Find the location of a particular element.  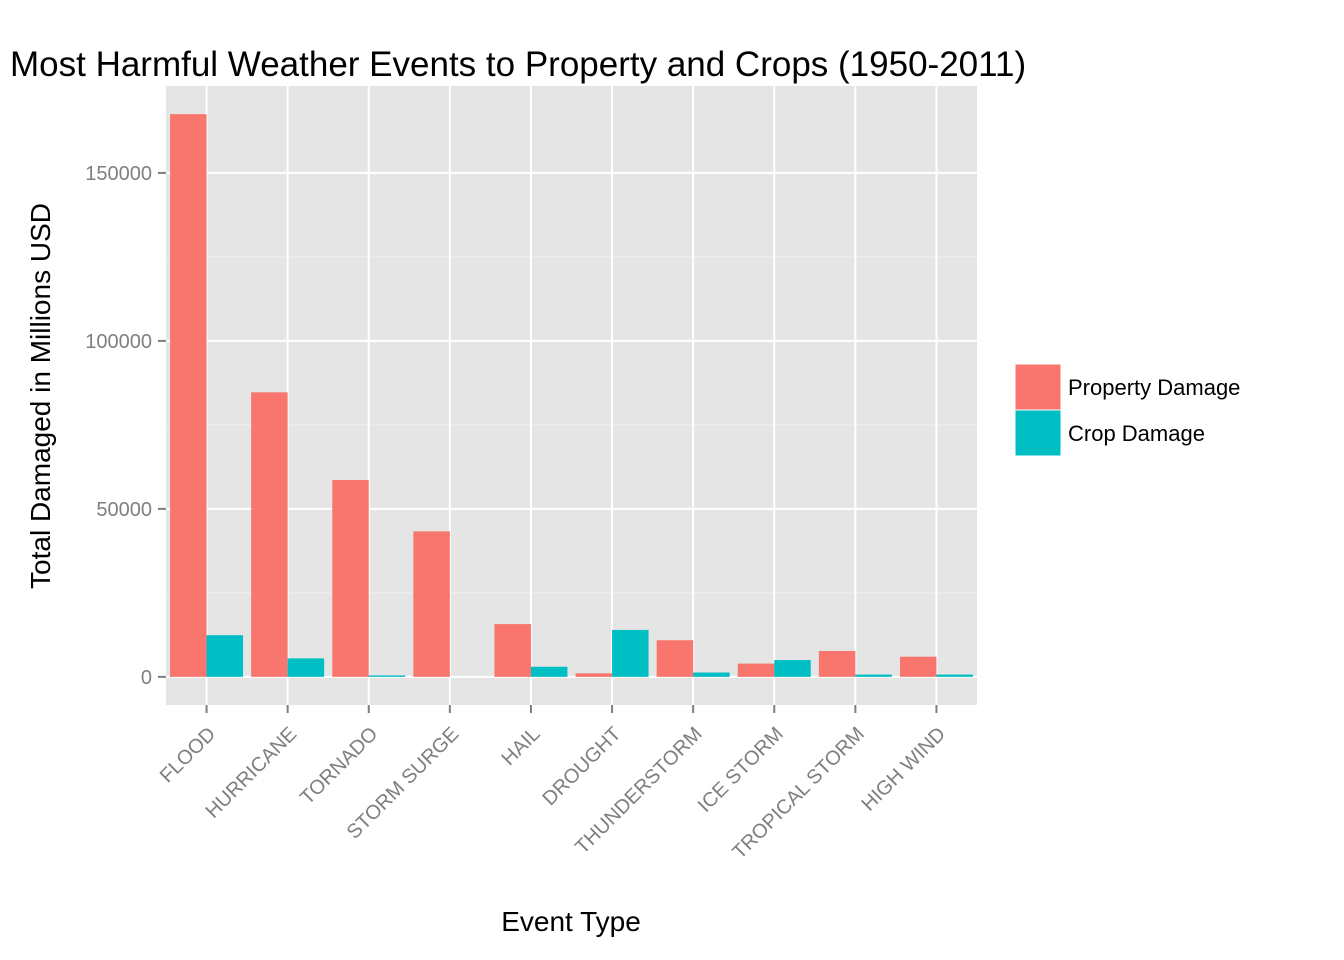

bar-crop-thunderstorm is located at coordinates (711, 674).